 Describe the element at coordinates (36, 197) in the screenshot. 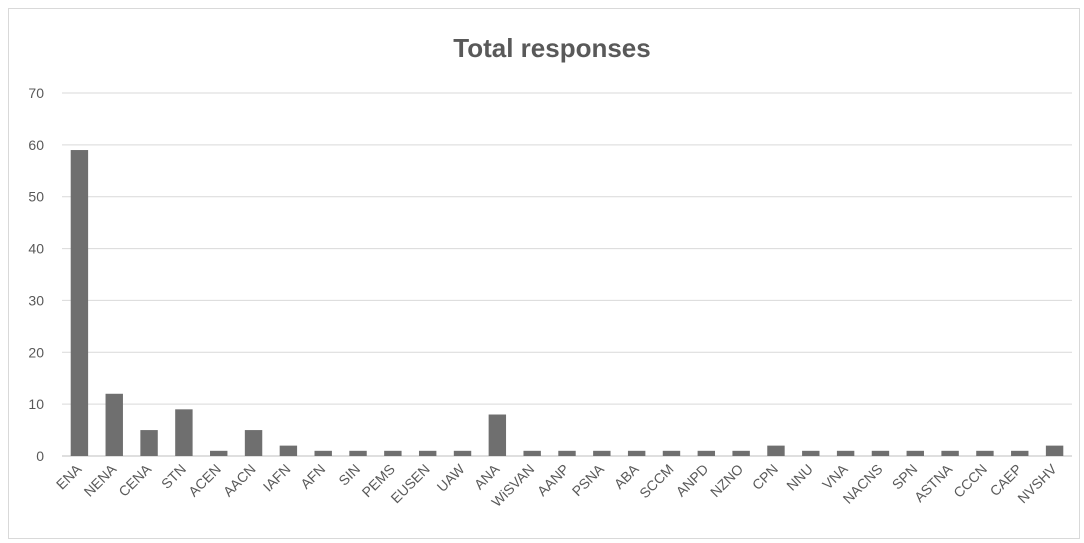

I see `y-tick-label: 50` at that location.